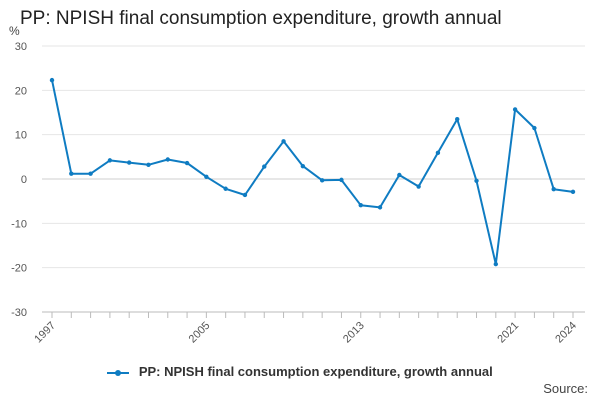 This screenshot has width=600, height=400. Describe the element at coordinates (19, 180) in the screenshot. I see `y-axis-tick-labels: 30 20 10 0 -10 -20 -30` at that location.